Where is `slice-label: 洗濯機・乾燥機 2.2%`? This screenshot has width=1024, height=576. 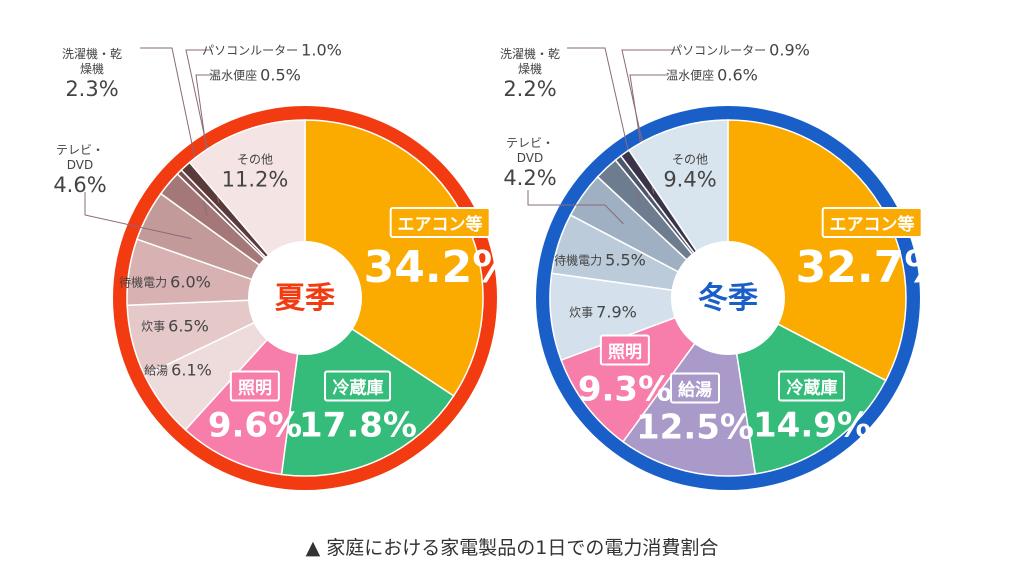 slice-label: 洗濯機・乾燥機 2.2% is located at coordinates (530, 74).